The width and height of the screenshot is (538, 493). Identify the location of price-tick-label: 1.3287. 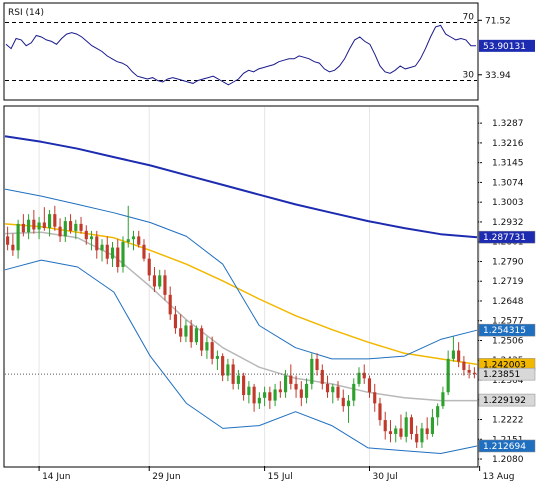
(508, 124).